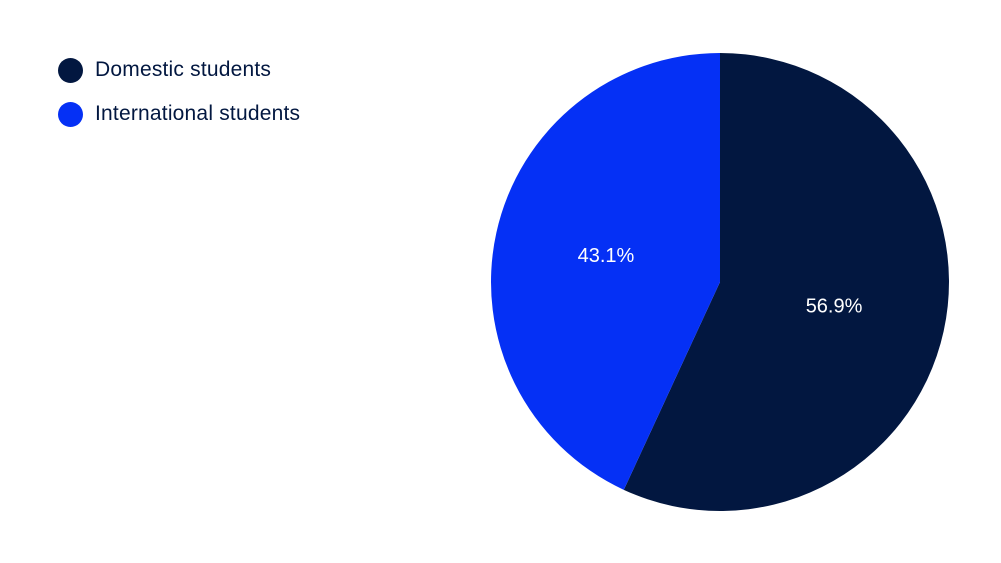  What do you see at coordinates (183, 69) in the screenshot?
I see `legend-label-domestic: Domestic students` at bounding box center [183, 69].